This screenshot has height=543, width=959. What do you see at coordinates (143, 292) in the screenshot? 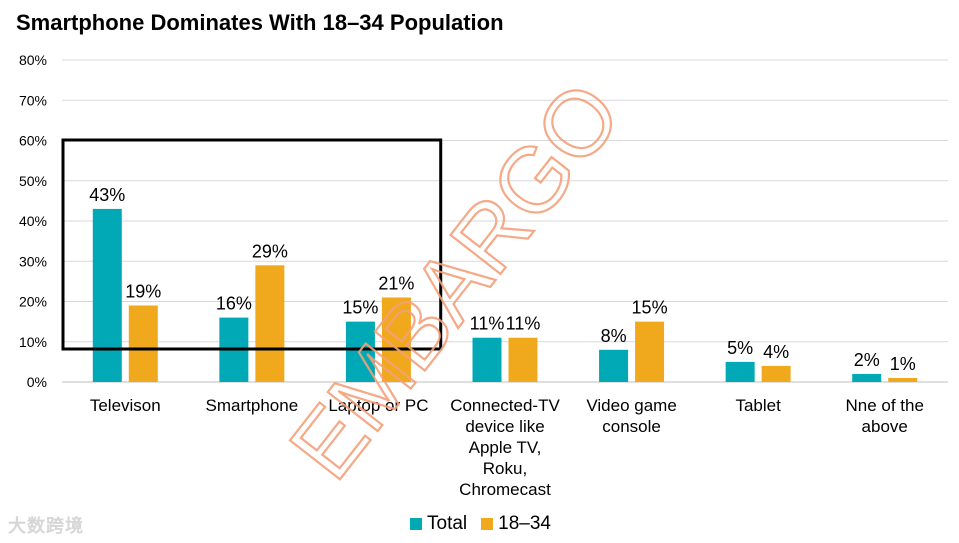
I see `data-label: 19%` at bounding box center [143, 292].